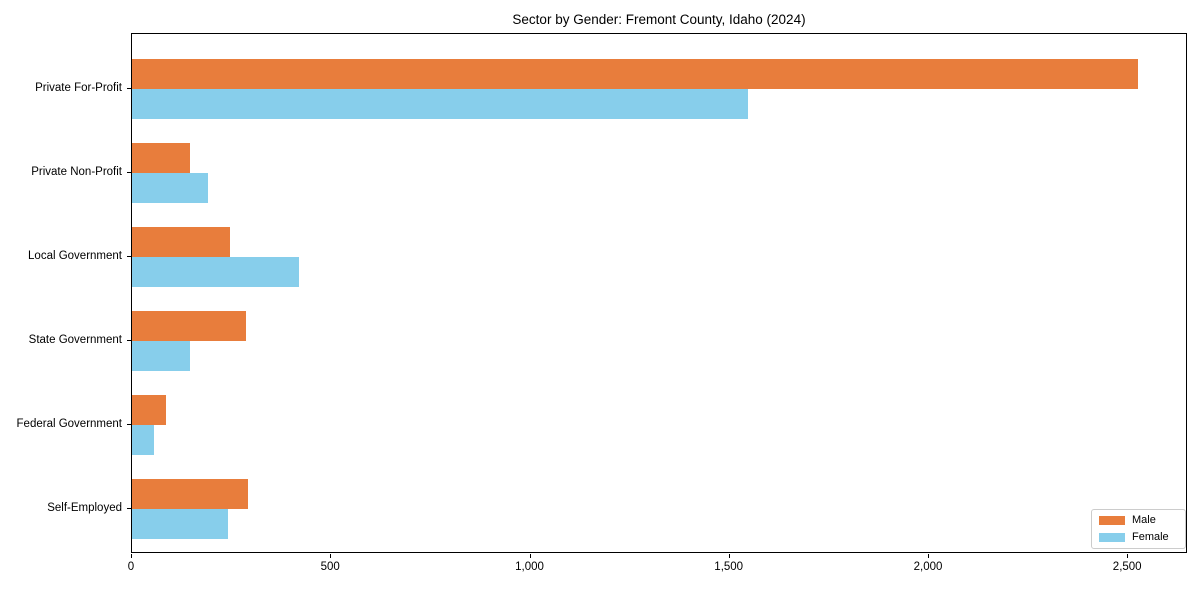 The image size is (1200, 600). Describe the element at coordinates (75, 256) in the screenshot. I see `y-tick-label-local-government: Local Government` at that location.